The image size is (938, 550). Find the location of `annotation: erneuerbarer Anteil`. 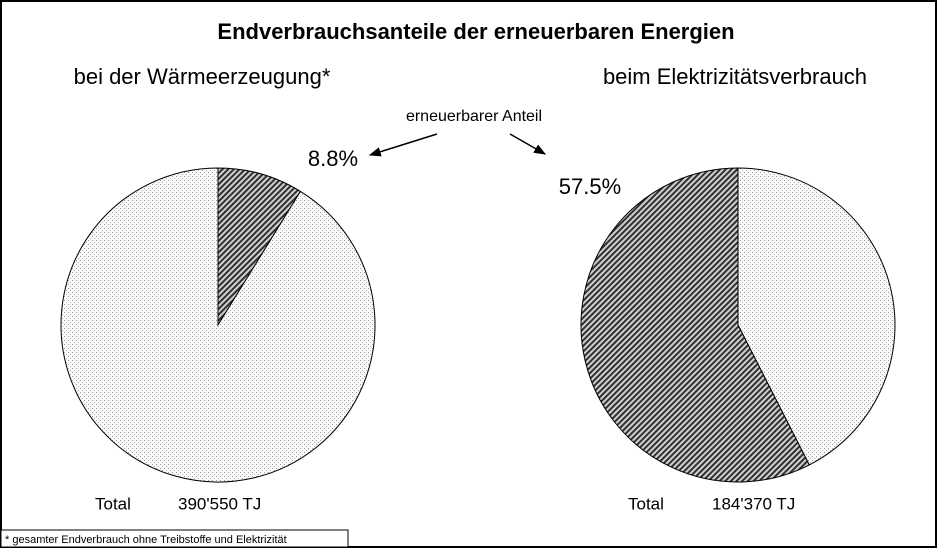

annotation: erneuerbarer Anteil is located at coordinates (474, 116).